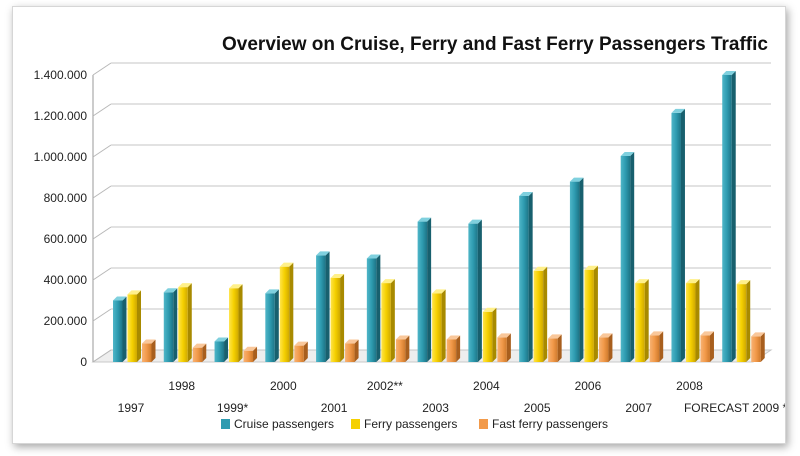  I want to click on x-tick-label: 2004, so click(486, 386).